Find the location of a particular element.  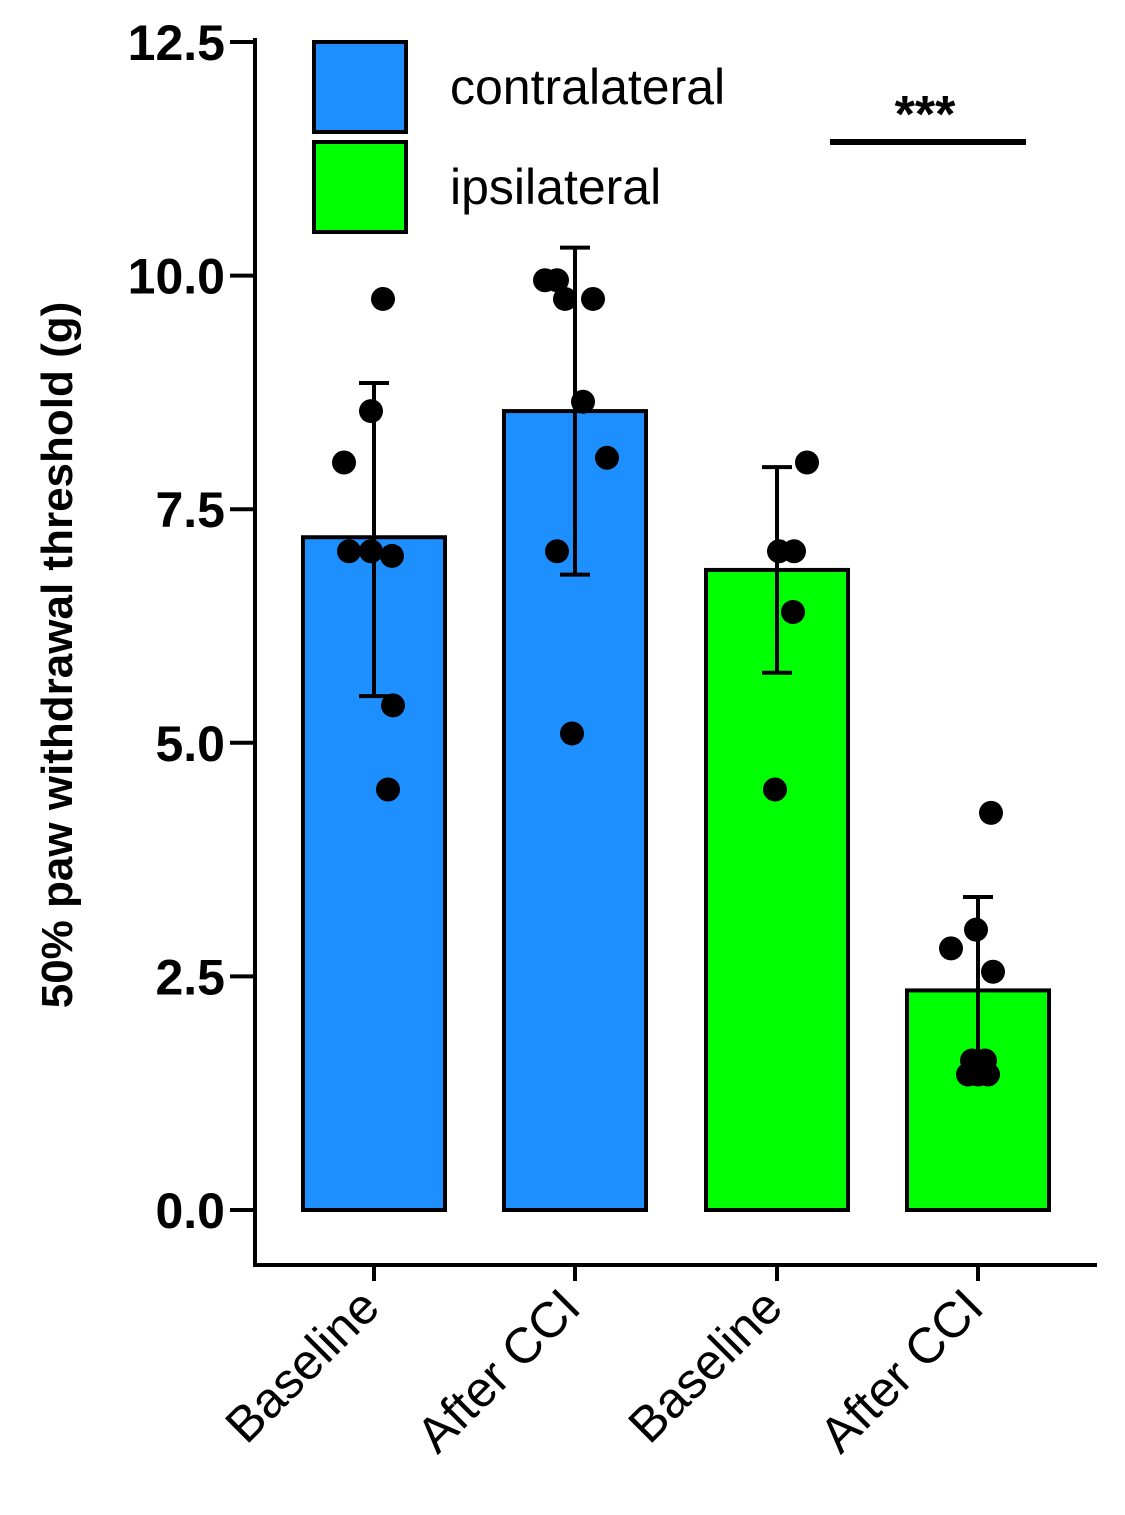

y-tick-label: 10.0 is located at coordinates (176, 277).